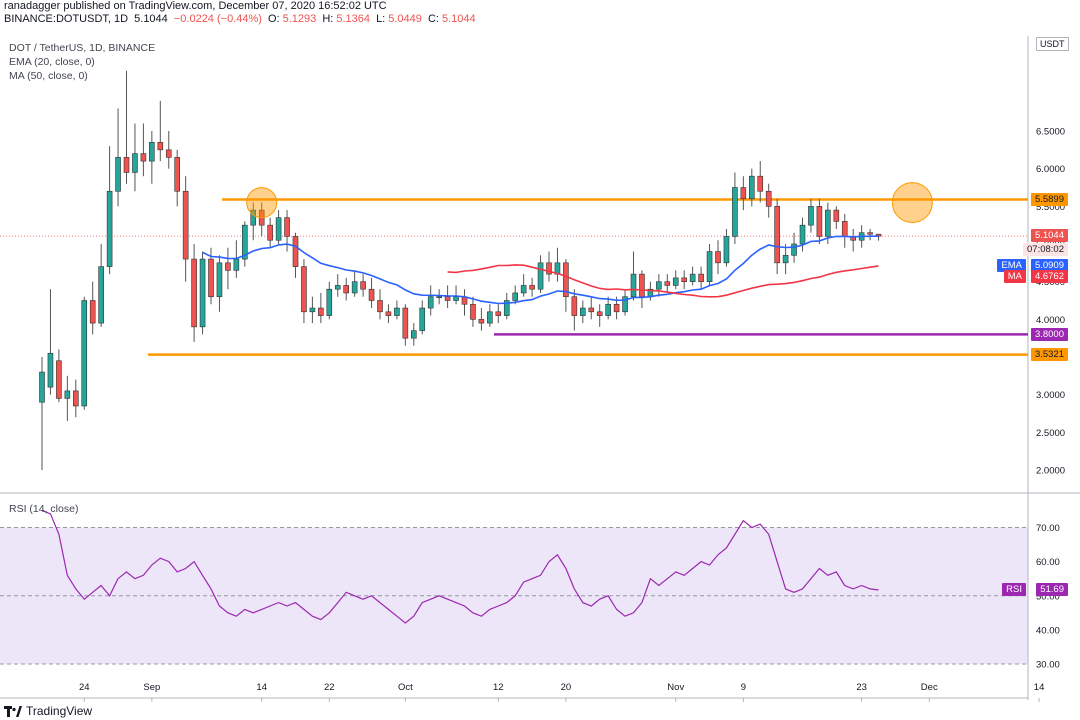  I want to click on ma-line, so click(663, 281).